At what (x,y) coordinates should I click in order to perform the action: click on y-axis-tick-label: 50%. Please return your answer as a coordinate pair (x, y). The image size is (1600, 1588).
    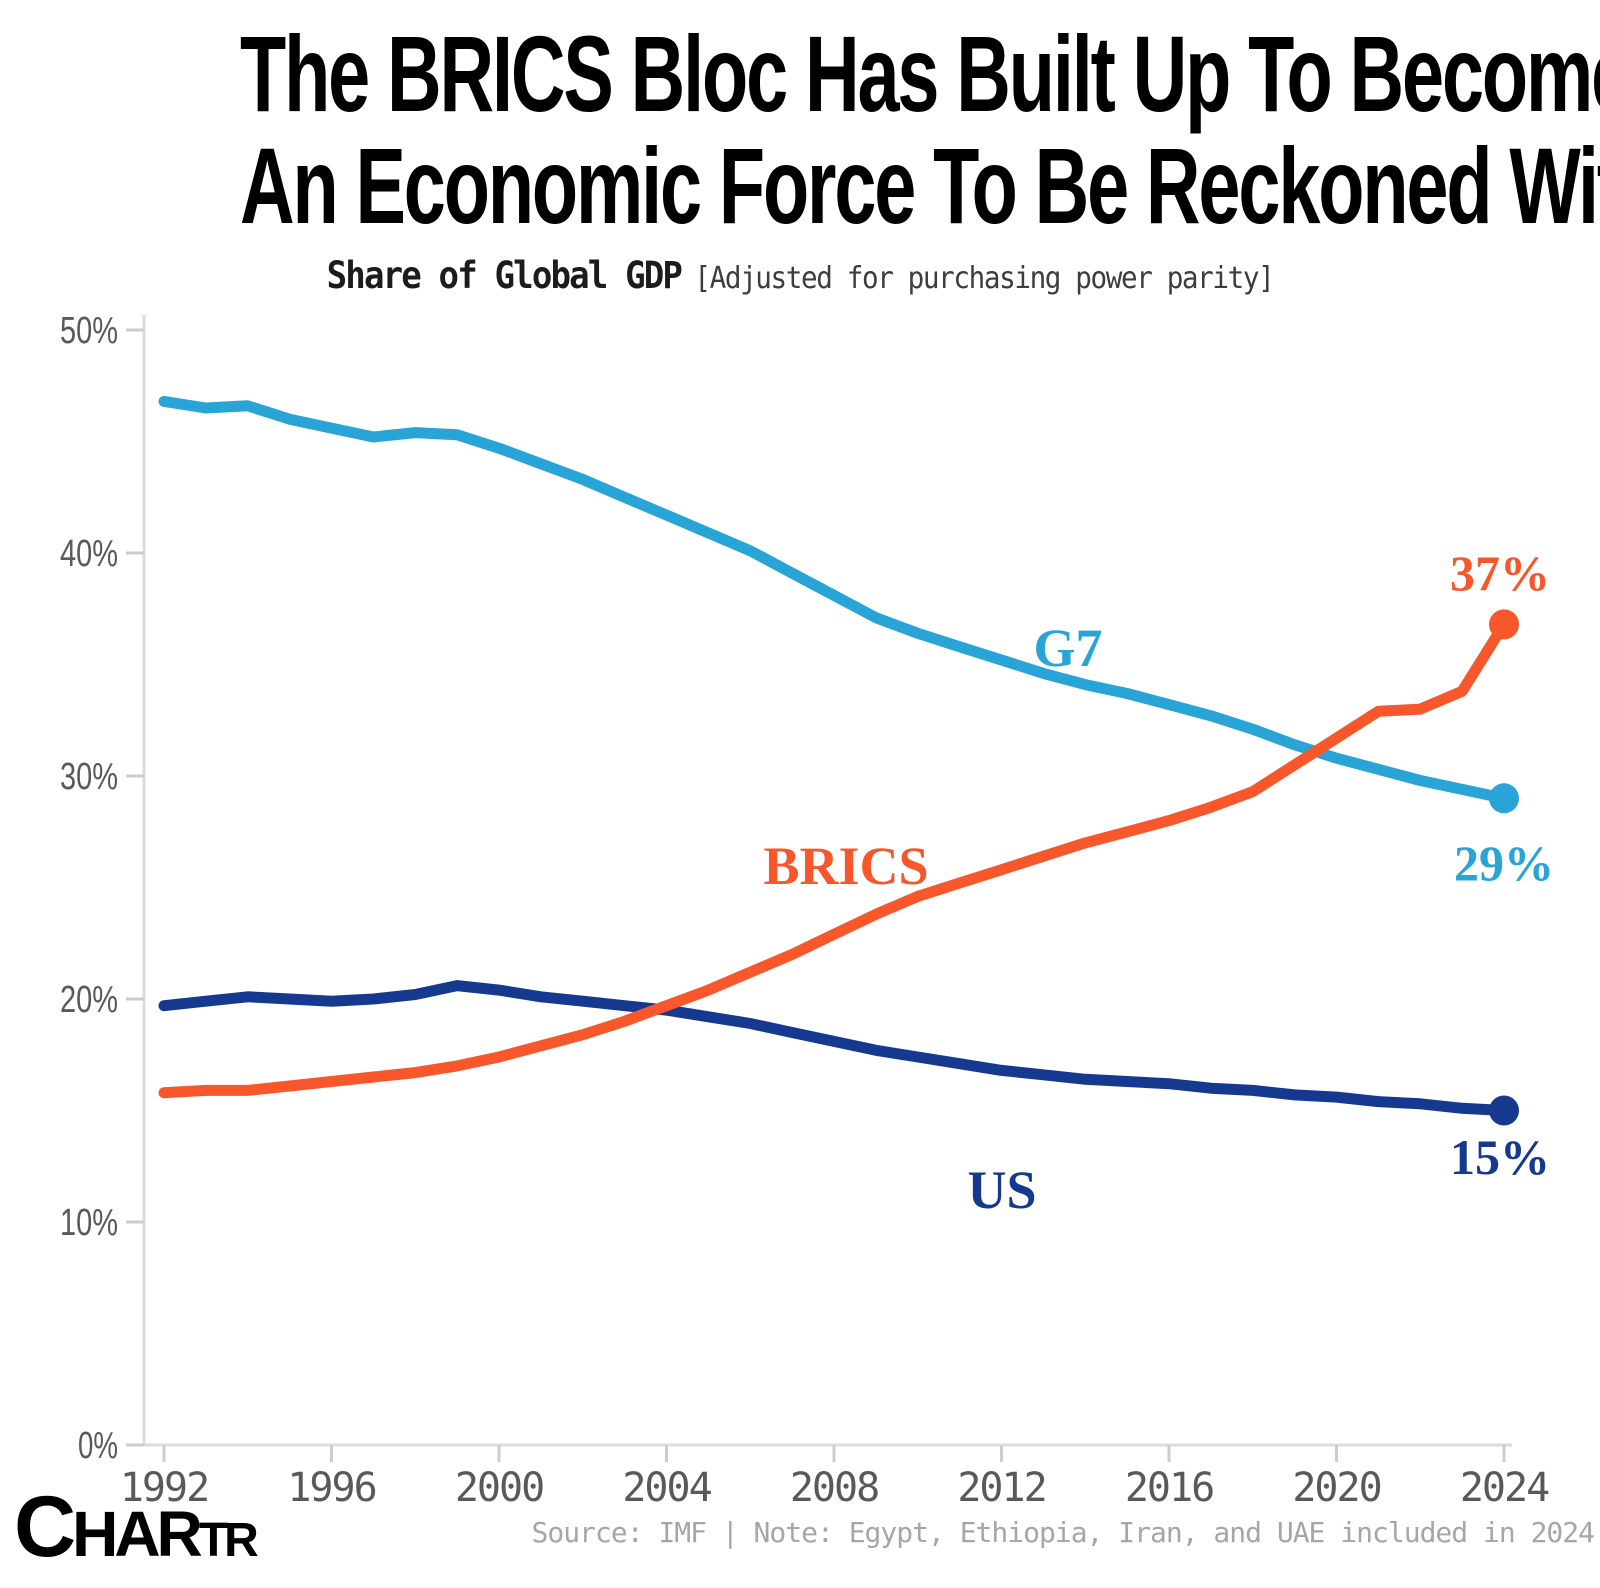
    Looking at the image, I should click on (89, 331).